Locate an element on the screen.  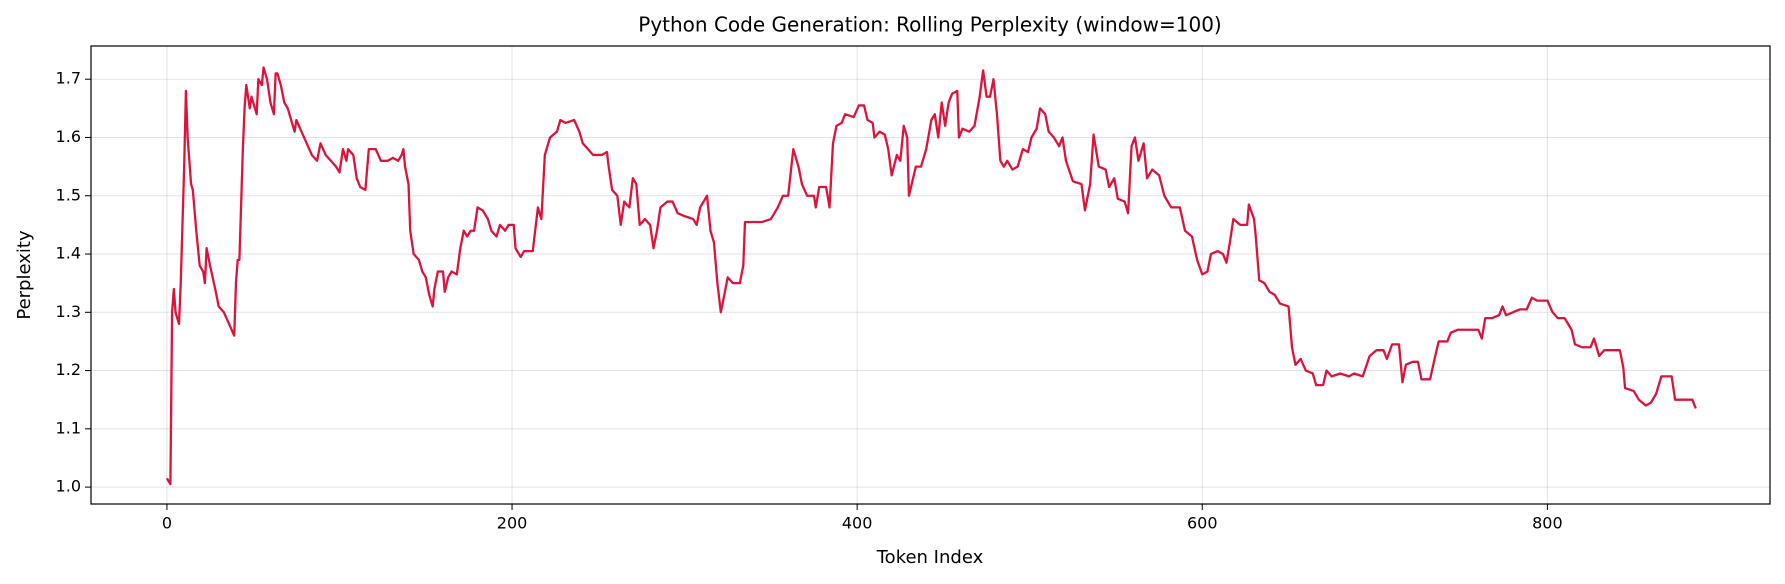
y-tick-label: 1.4 is located at coordinates (68, 253).